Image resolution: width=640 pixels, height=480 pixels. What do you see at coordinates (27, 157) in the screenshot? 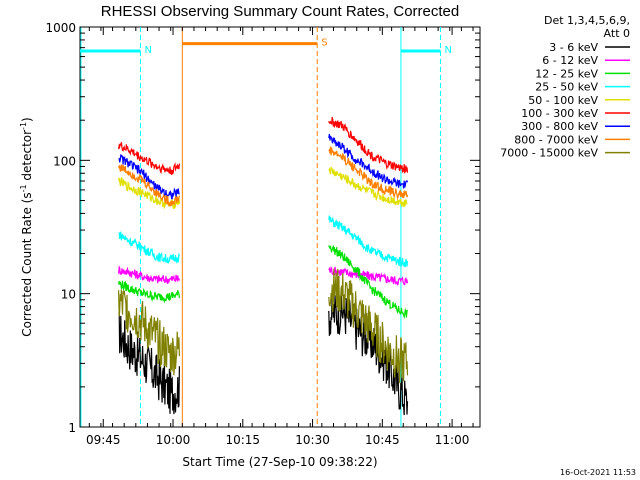
I see `y-axis-label-mid: detector` at bounding box center [27, 157].